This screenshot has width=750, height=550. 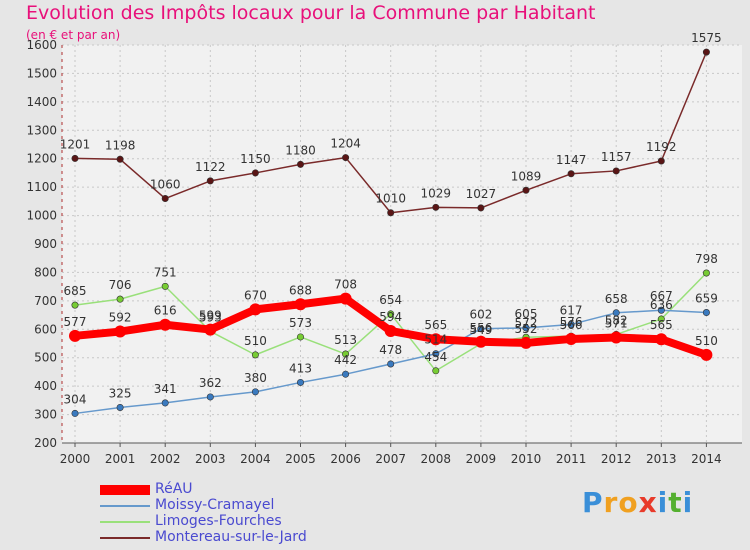 What do you see at coordinates (165, 185) in the screenshot?
I see `data-label: 1060` at bounding box center [165, 185].